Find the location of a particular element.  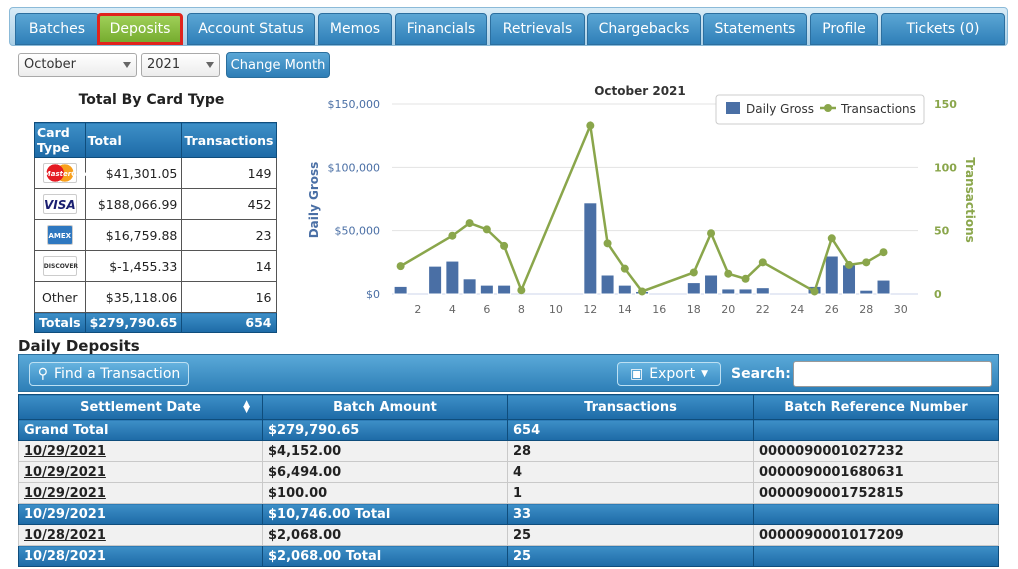

row-amount: $279,790.65 is located at coordinates (385, 430).